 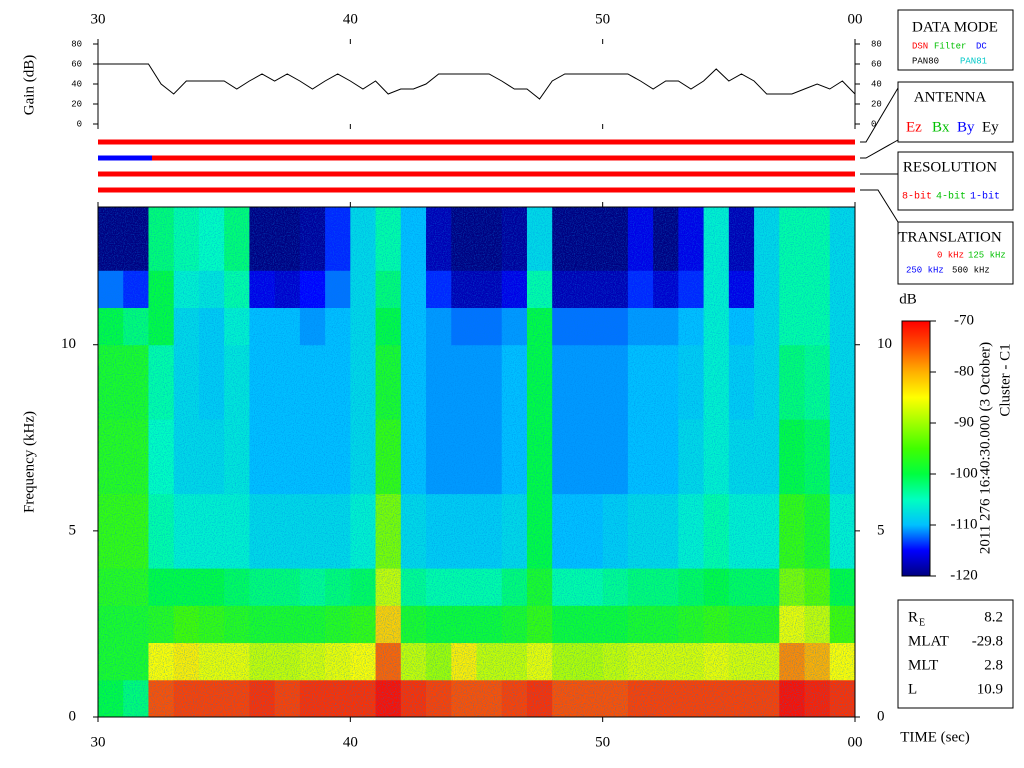 I want to click on ephemeris-label: R, so click(x=913, y=617).